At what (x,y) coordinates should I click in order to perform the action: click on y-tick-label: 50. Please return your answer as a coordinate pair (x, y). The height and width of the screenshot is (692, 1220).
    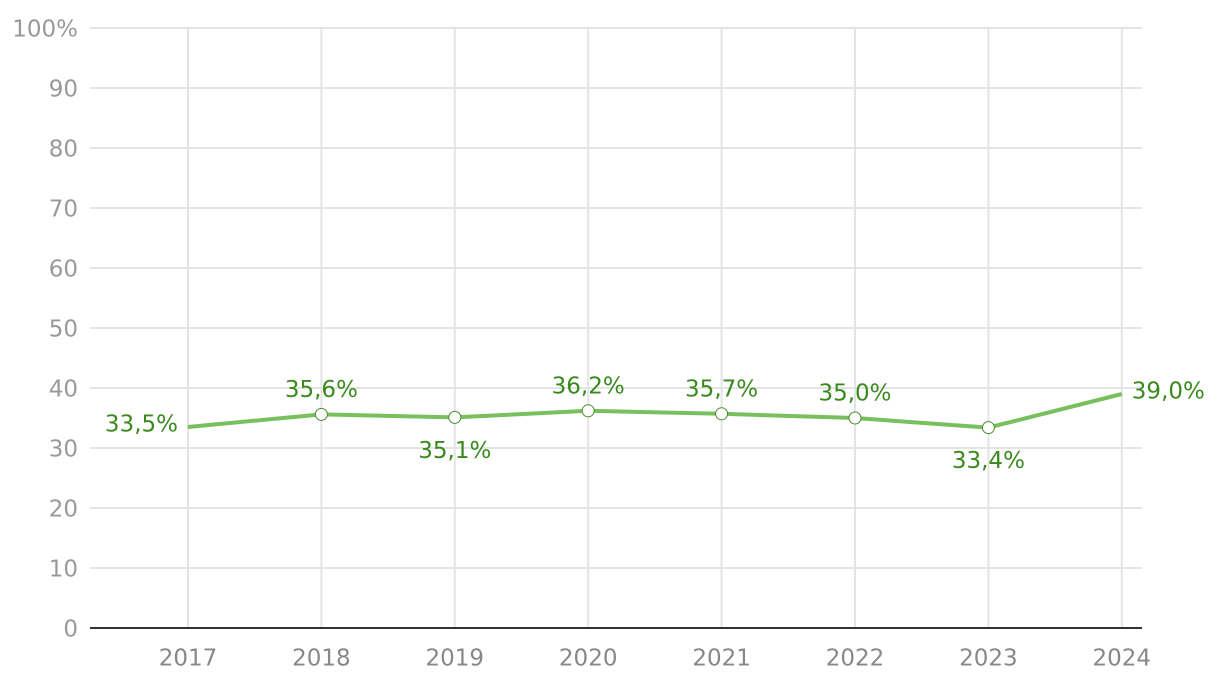
    Looking at the image, I should click on (63, 330).